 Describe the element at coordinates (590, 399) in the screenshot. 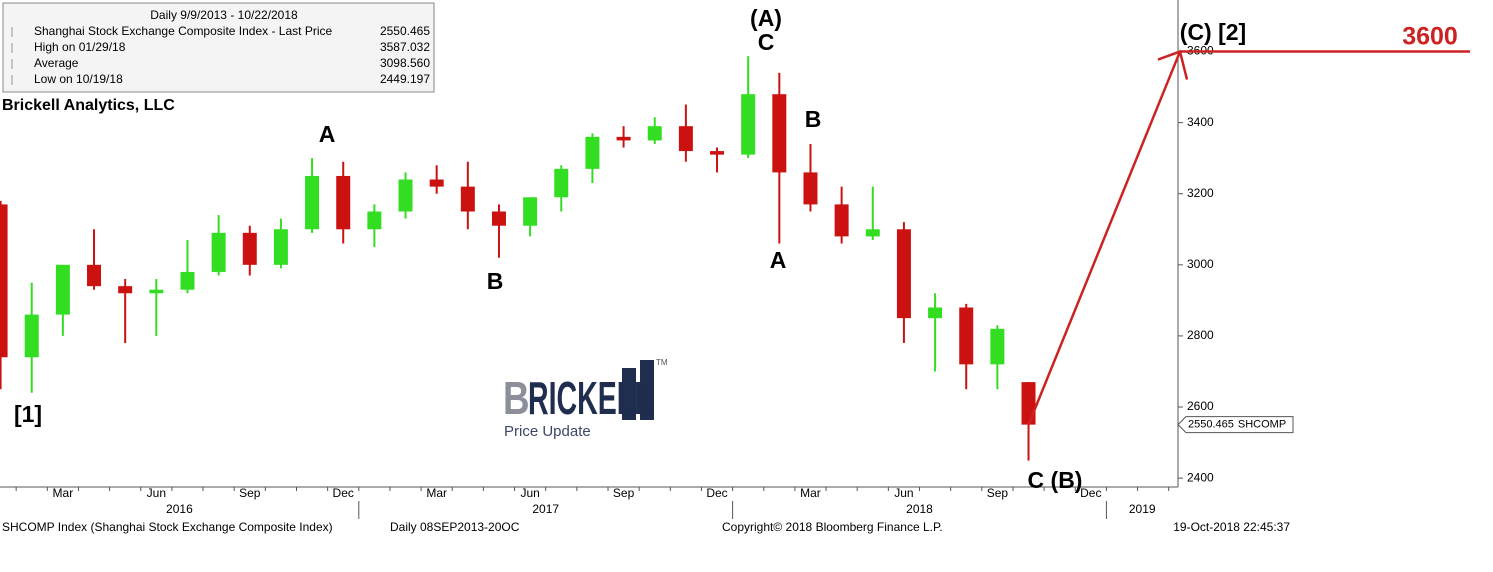

I see `logo-rest: RICKELL` at that location.